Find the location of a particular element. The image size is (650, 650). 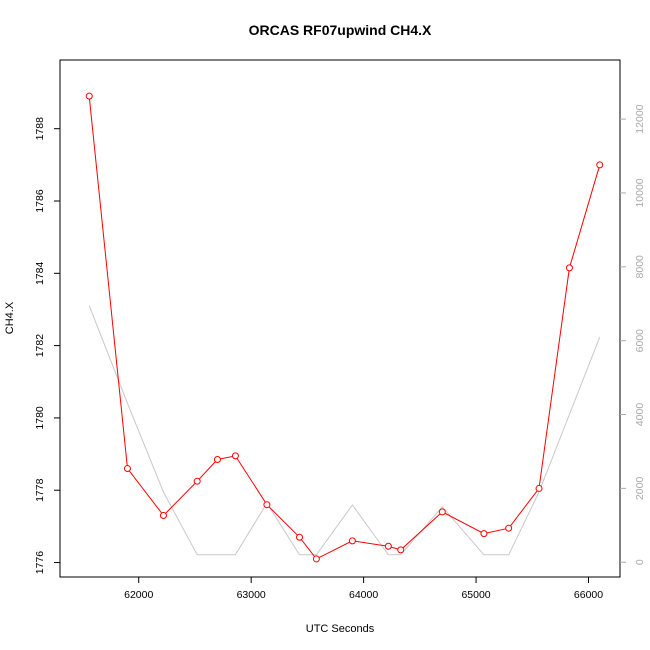

y2-tick-label: 2000 is located at coordinates (640, 489).